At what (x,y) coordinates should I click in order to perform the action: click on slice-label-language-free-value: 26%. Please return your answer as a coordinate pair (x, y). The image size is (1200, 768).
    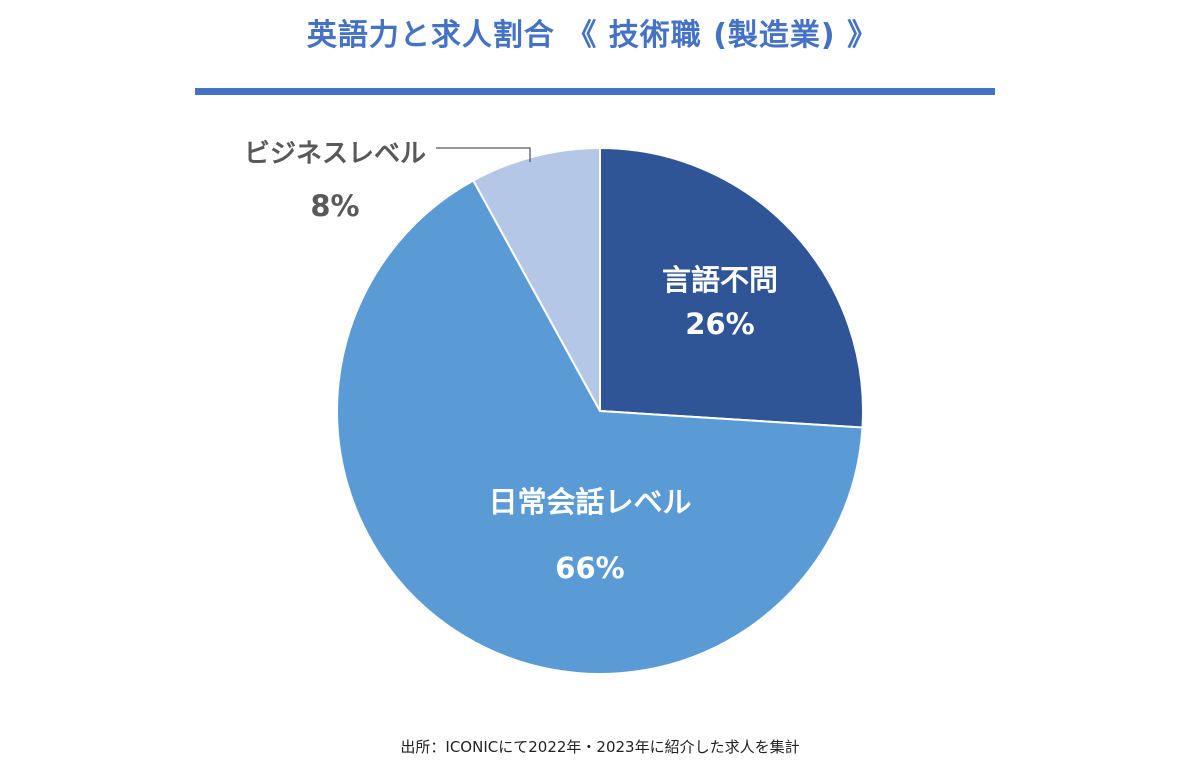
    Looking at the image, I should click on (720, 324).